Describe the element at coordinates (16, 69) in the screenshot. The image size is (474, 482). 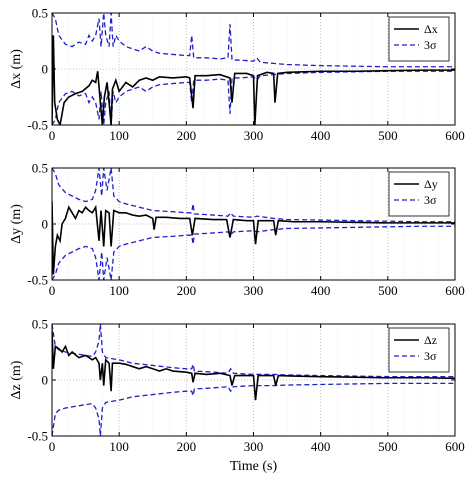
I see `y-axis-label: Δx (m)` at that location.